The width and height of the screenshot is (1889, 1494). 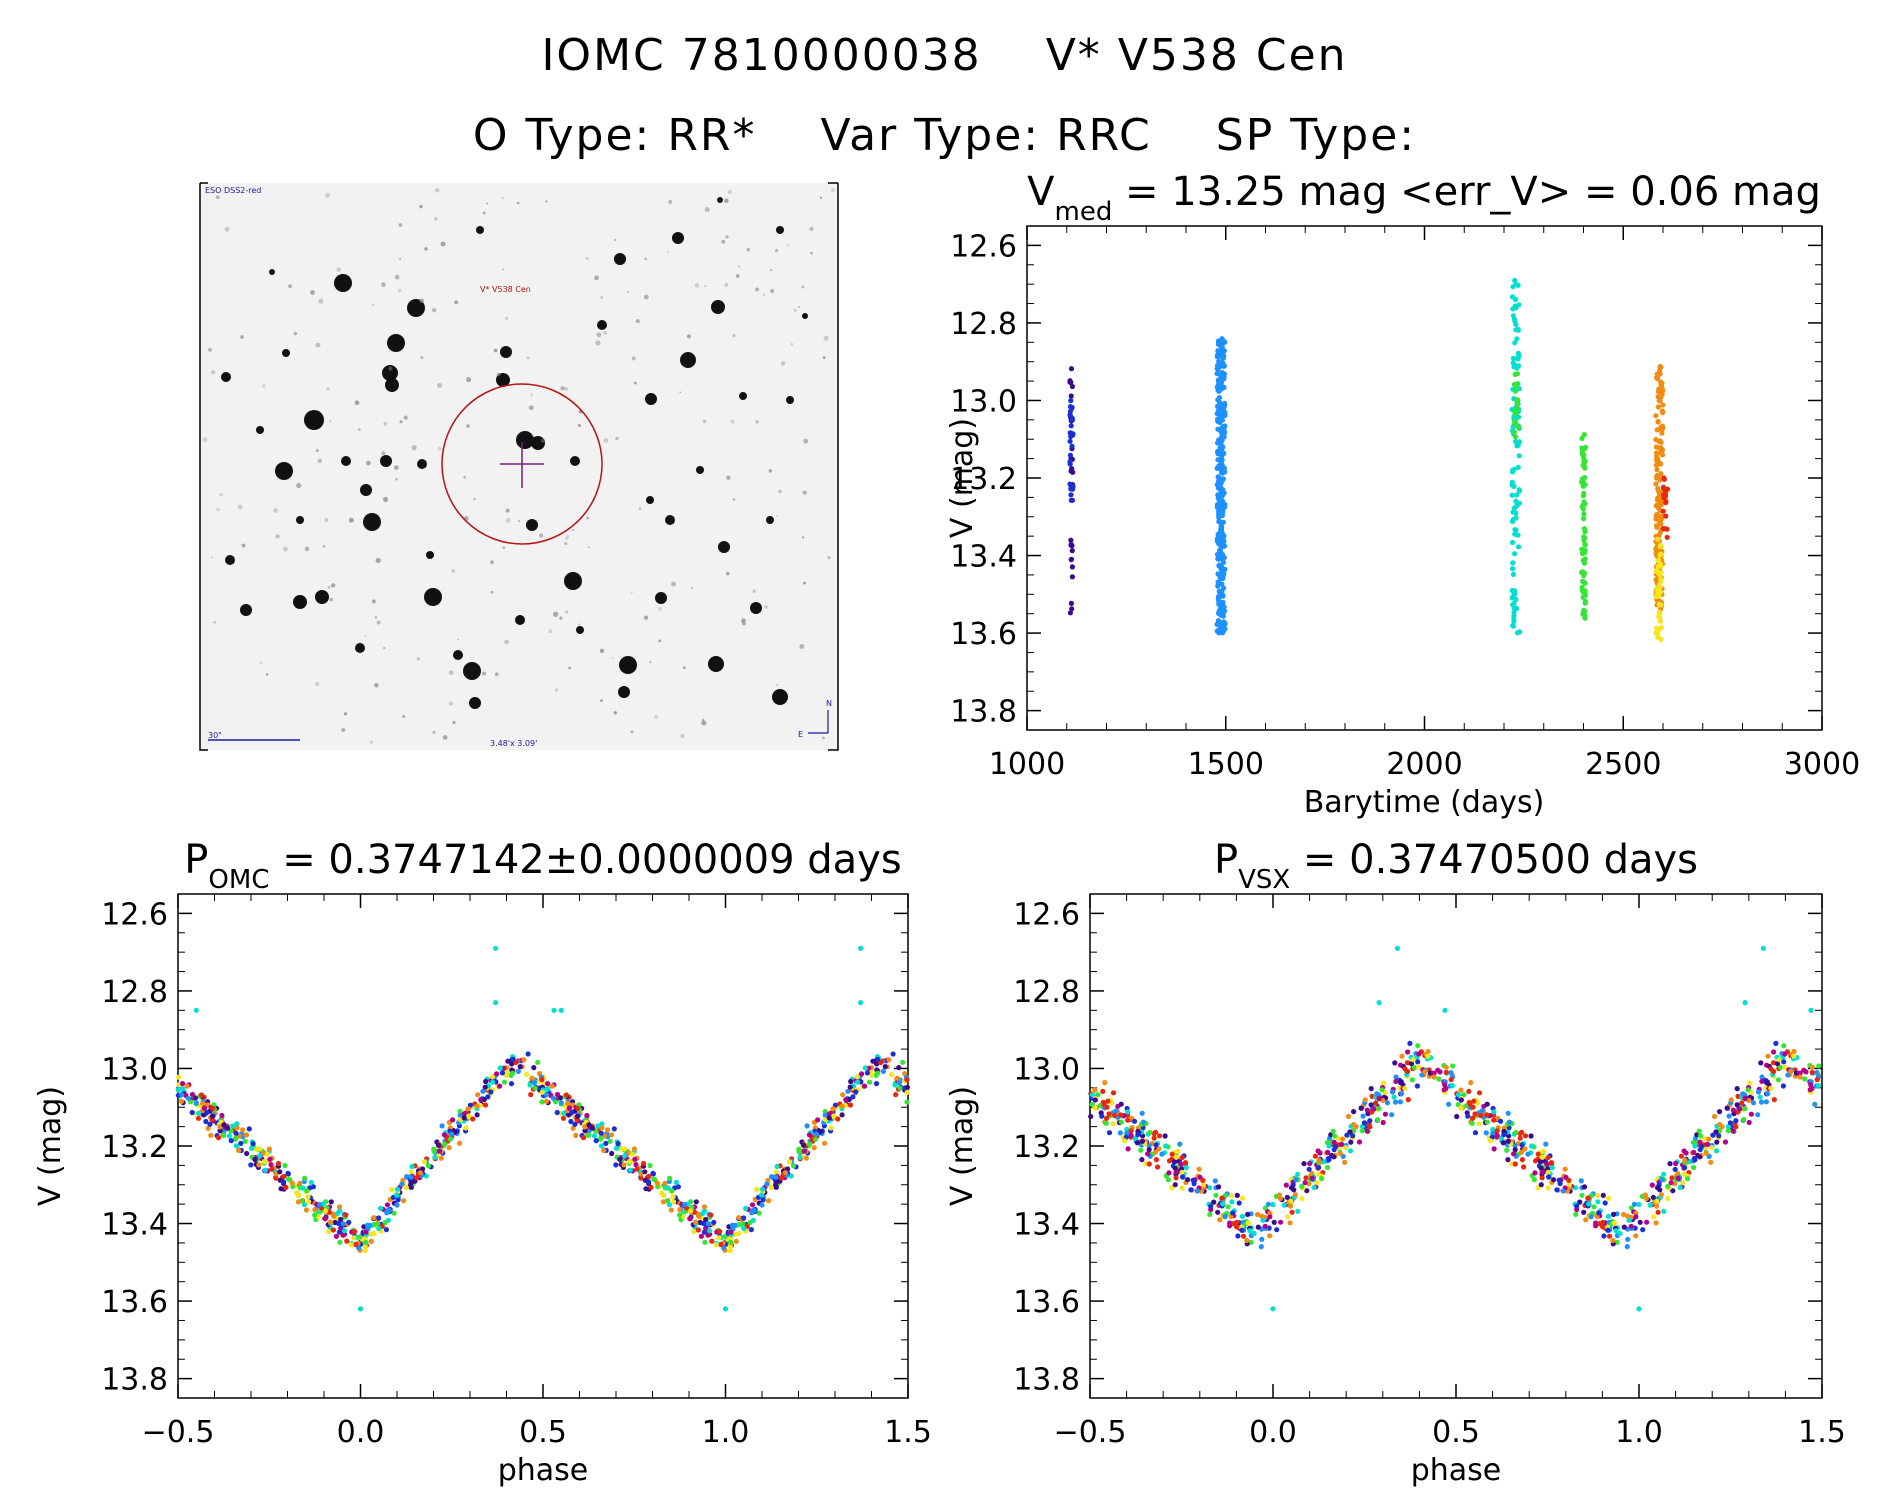 I want to click on phase-vsx-title-rest: = 0.37470500 days, so click(x=1494, y=860).